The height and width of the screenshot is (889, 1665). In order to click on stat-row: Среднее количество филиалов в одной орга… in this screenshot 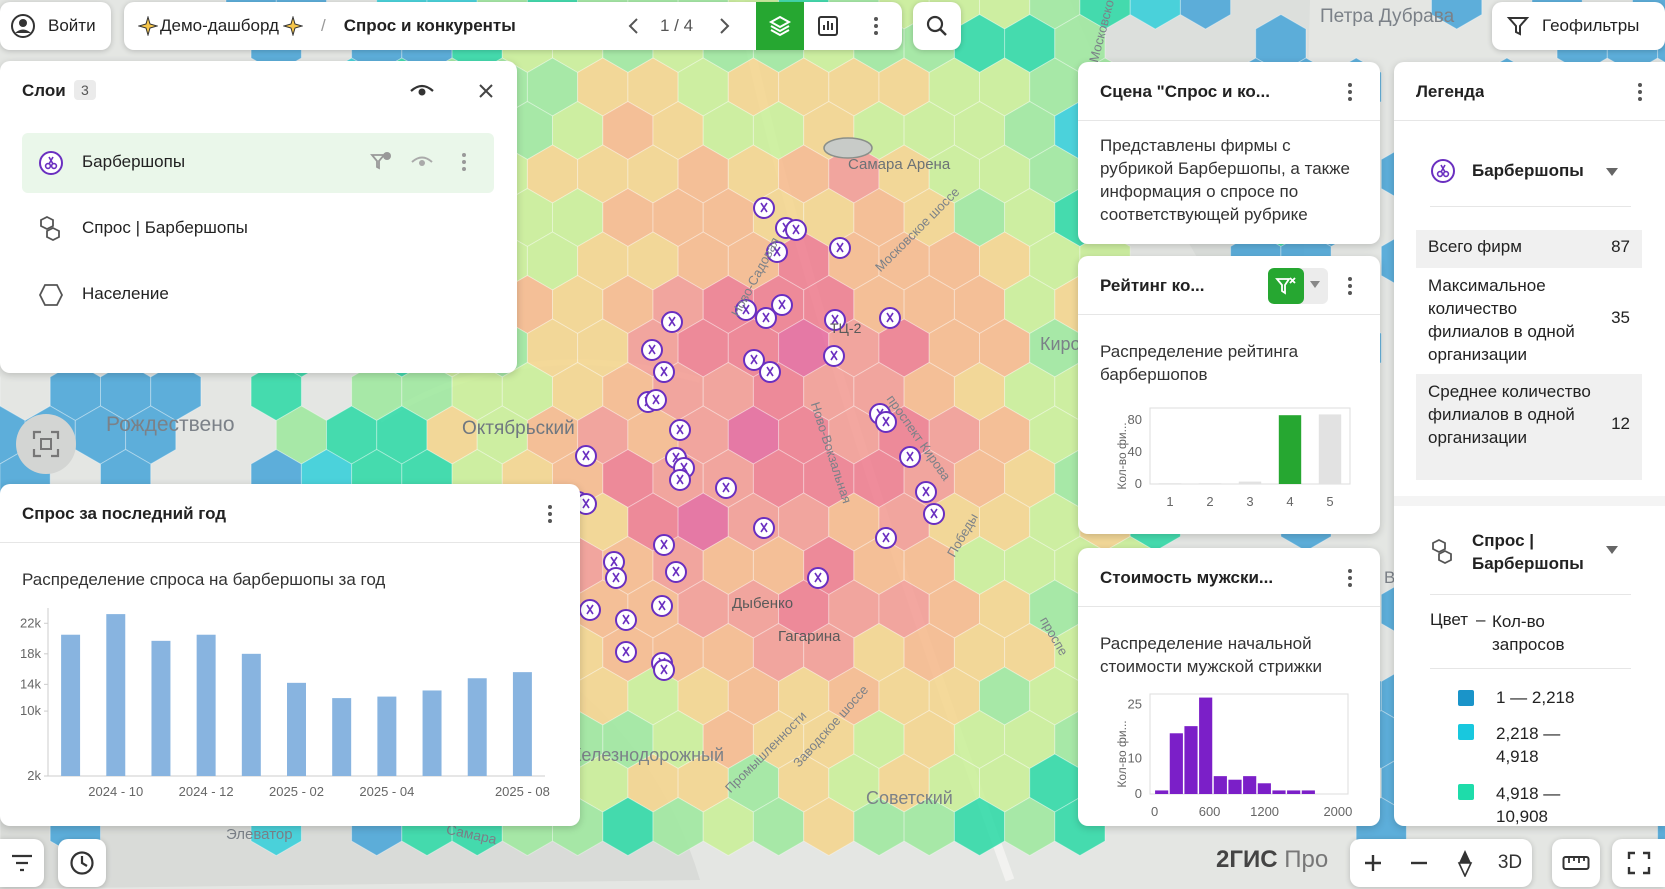, I will do `click(1529, 427)`.